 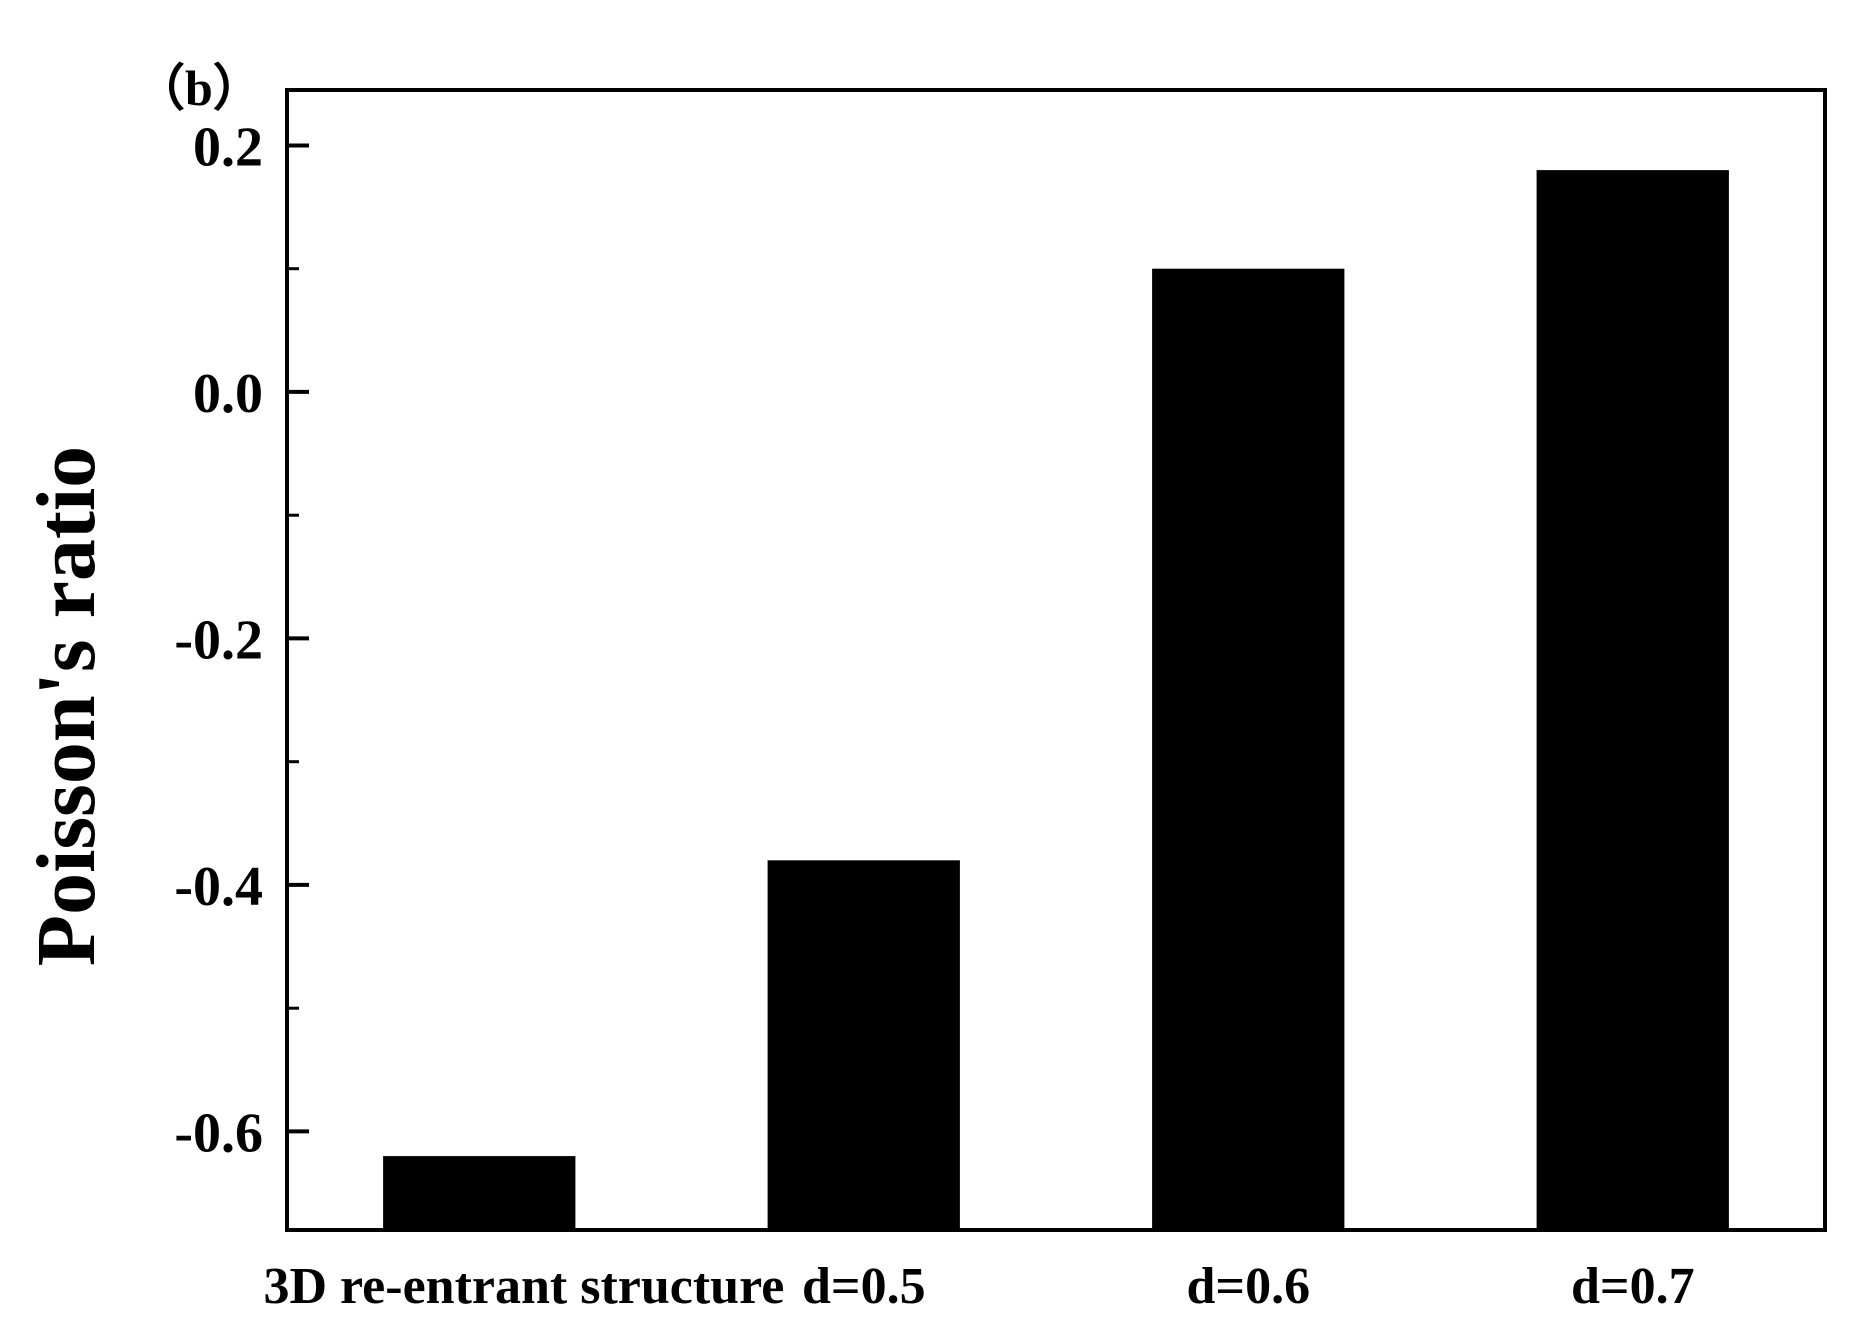 What do you see at coordinates (864, 1286) in the screenshot?
I see `x-tick-label-1: d=0.5` at bounding box center [864, 1286].